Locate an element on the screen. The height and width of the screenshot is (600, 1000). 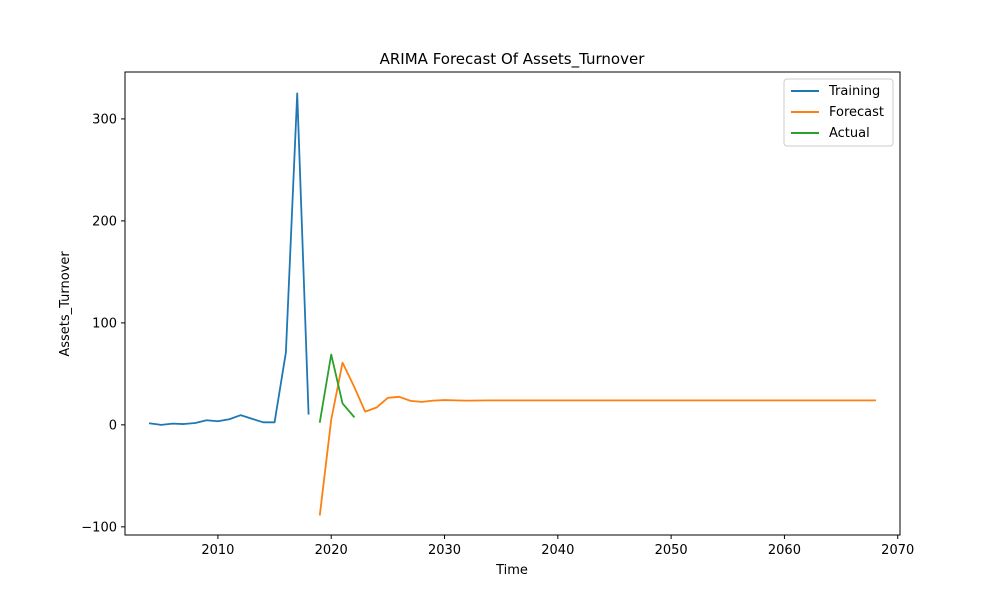
x-axis-label: Time is located at coordinates (511, 570).